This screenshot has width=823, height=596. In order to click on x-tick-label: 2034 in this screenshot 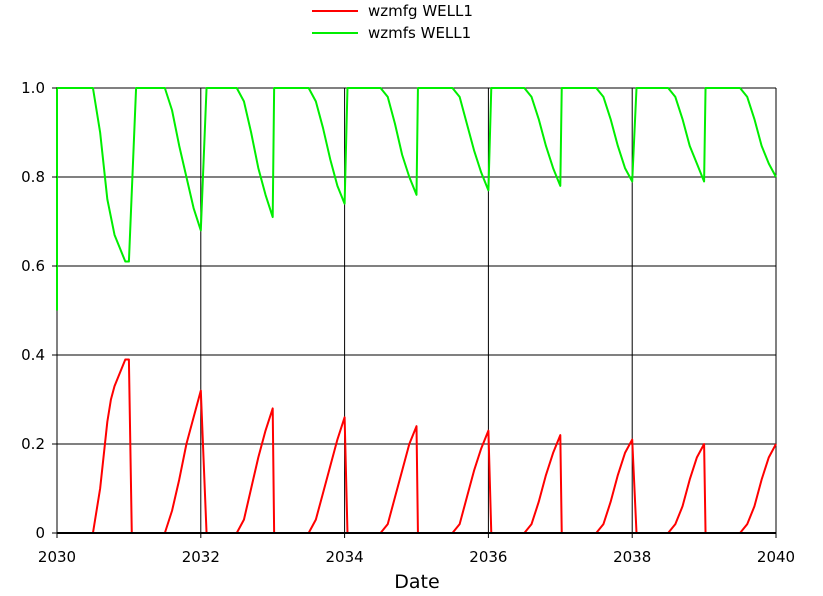, I will do `click(345, 557)`.